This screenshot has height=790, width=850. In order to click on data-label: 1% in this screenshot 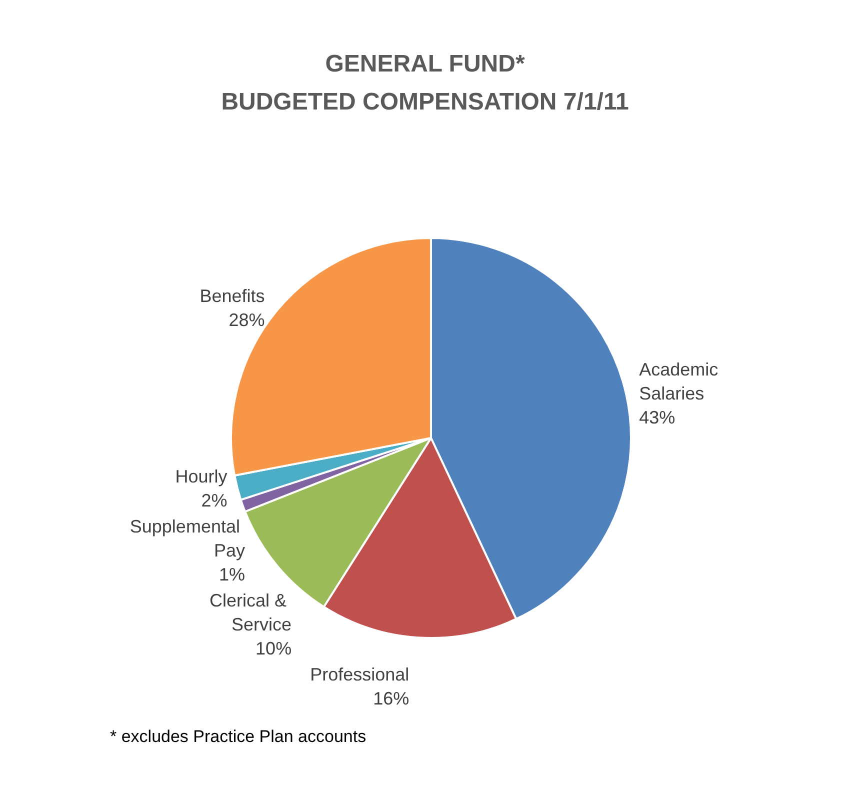, I will do `click(231, 574)`.